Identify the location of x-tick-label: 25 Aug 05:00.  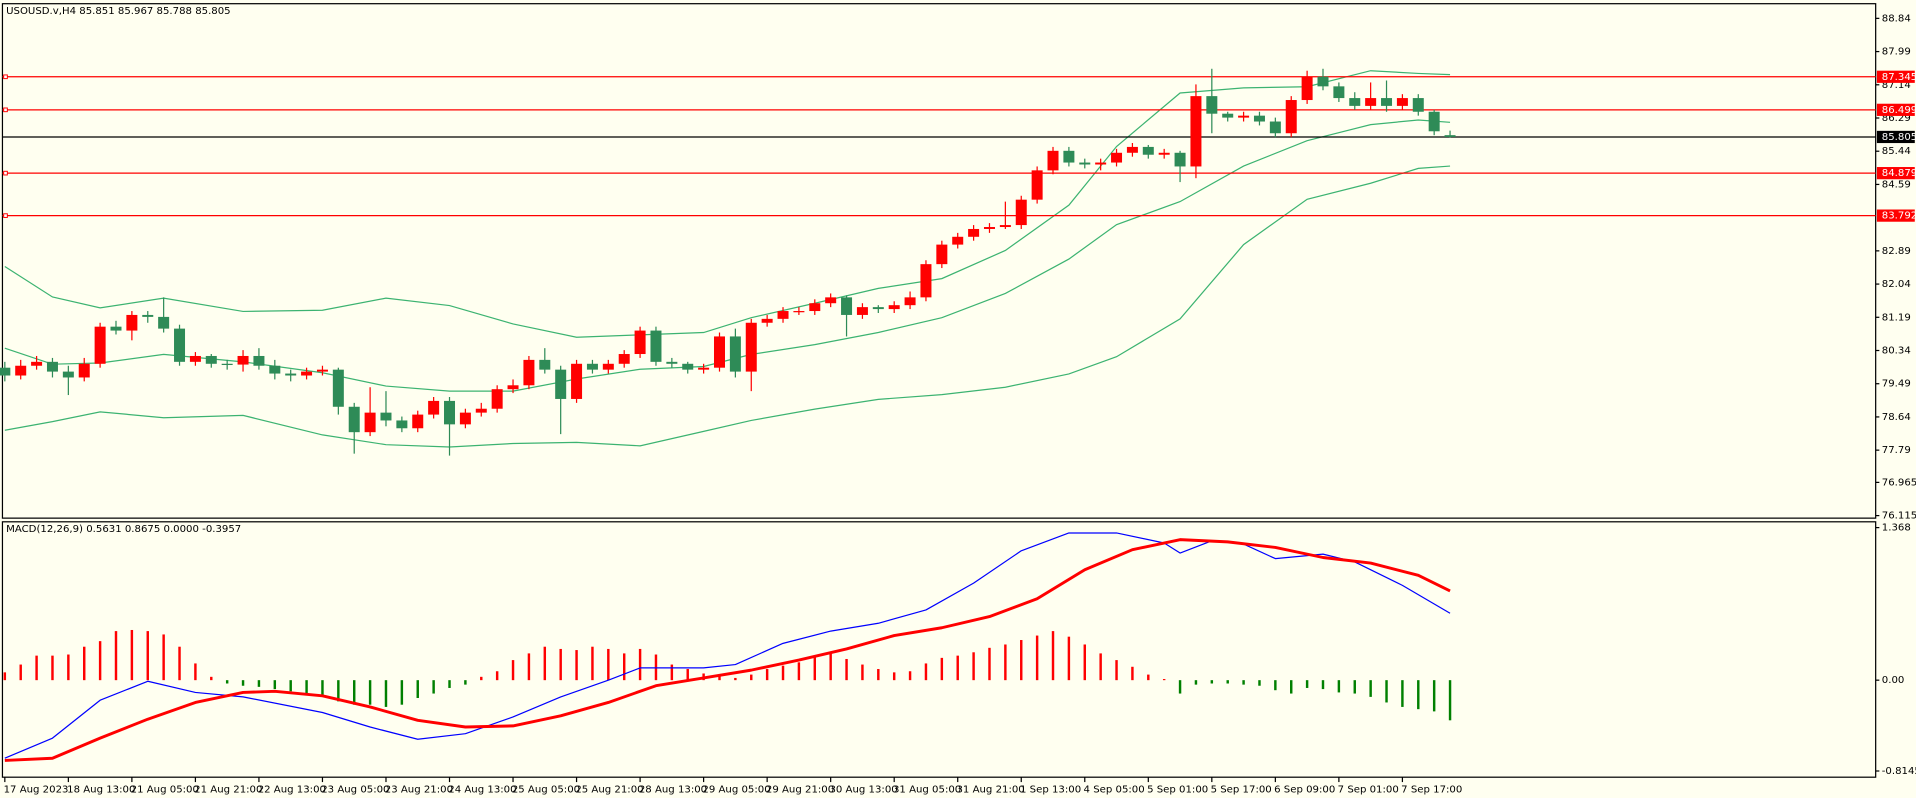
(546, 789).